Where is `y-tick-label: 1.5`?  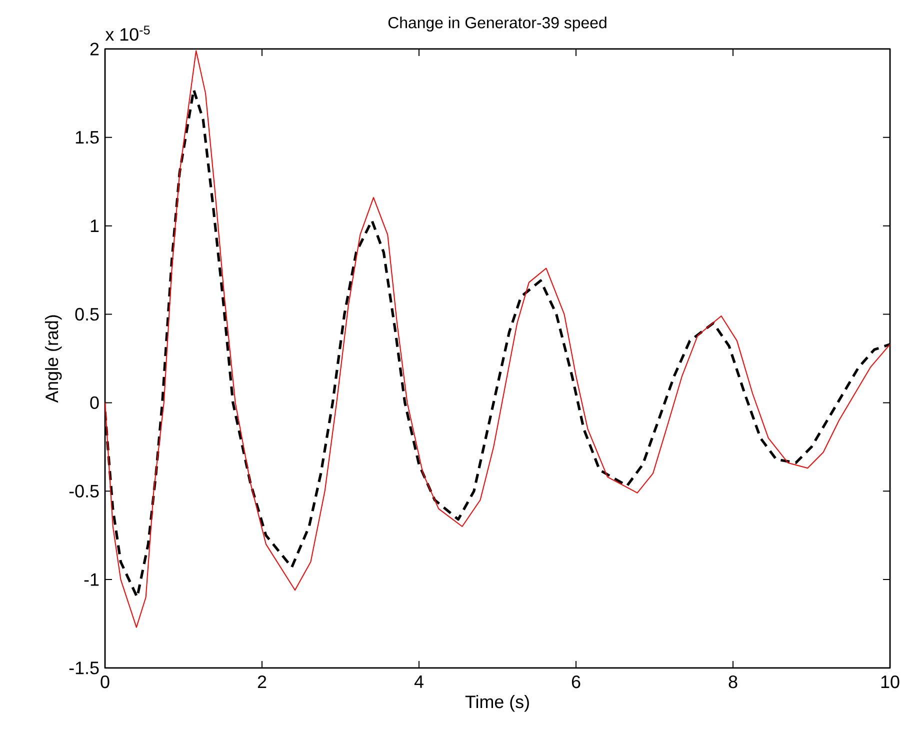 y-tick-label: 1.5 is located at coordinates (87, 137).